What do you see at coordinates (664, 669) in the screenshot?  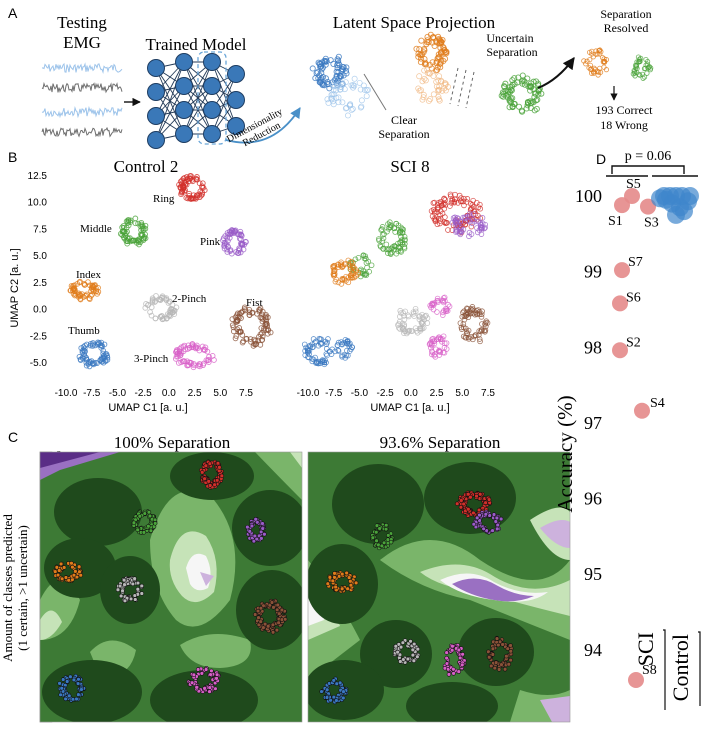 I see `sci-axis-bracket` at bounding box center [664, 669].